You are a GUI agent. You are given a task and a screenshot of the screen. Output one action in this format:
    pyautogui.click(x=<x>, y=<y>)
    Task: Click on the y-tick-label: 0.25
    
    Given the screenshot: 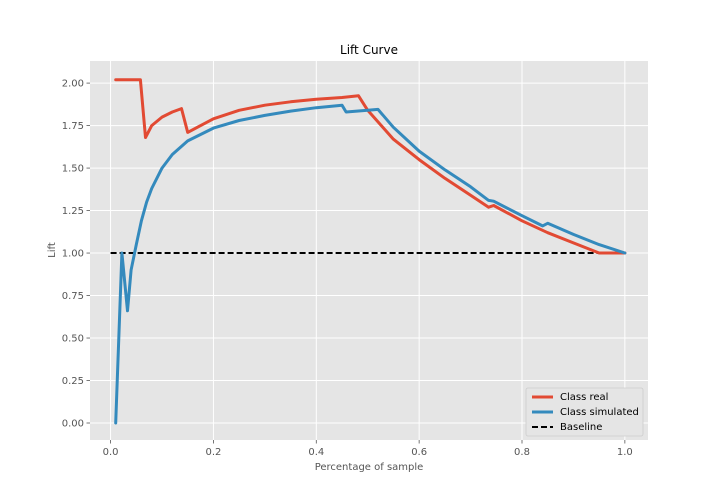 What is the action you would take?
    pyautogui.click(x=73, y=381)
    